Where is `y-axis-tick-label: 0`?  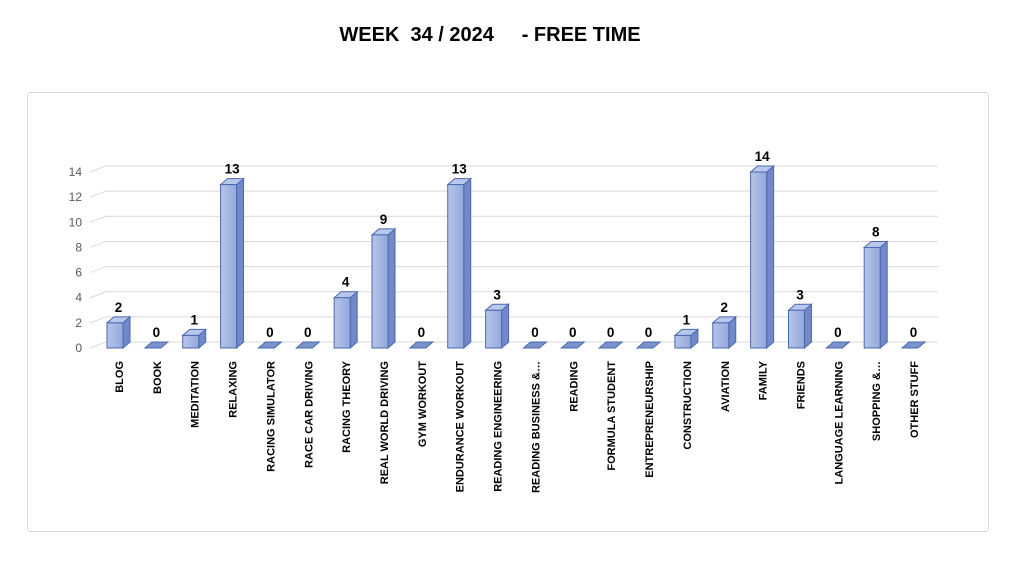 y-axis-tick-label: 0 is located at coordinates (78, 348).